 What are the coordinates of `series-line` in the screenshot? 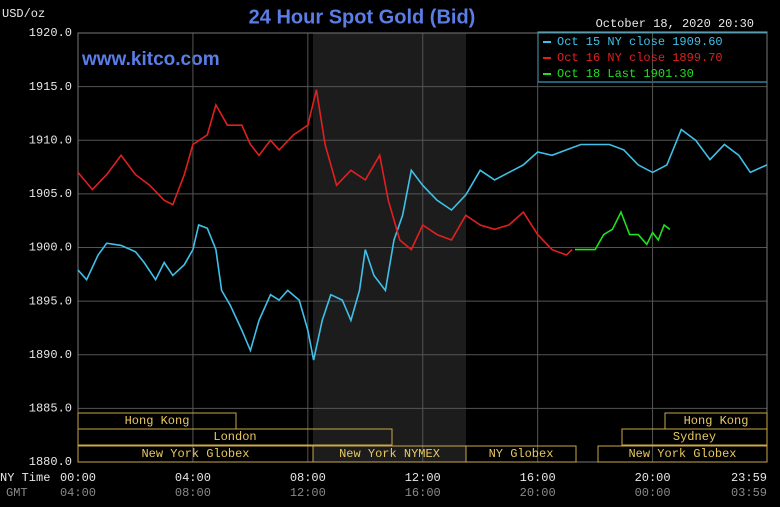 It's located at (623, 230).